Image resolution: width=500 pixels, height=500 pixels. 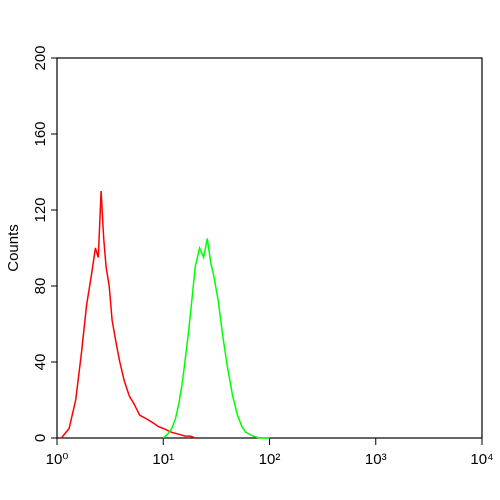 What do you see at coordinates (163, 459) in the screenshot?
I see `x-tick-label: 10¹` at bounding box center [163, 459].